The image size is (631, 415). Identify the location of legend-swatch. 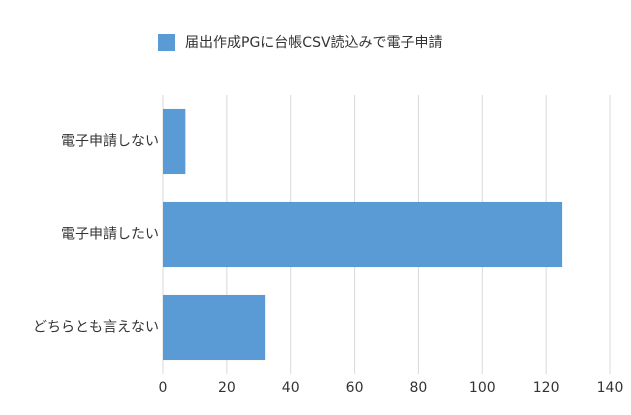
(166, 42).